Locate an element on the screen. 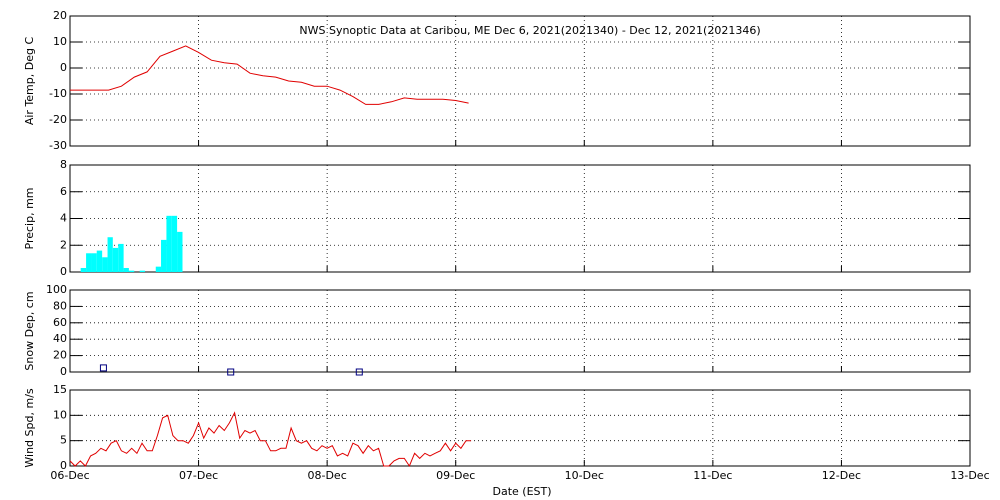 This screenshot has width=1000, height=500. y-axis-label: Snow Dep, cm is located at coordinates (29, 330).